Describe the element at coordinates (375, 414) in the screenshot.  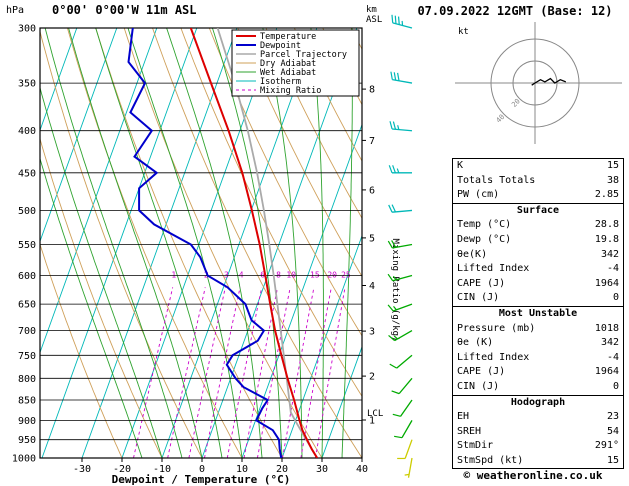
I see `lcl-label: LCL` at that location.